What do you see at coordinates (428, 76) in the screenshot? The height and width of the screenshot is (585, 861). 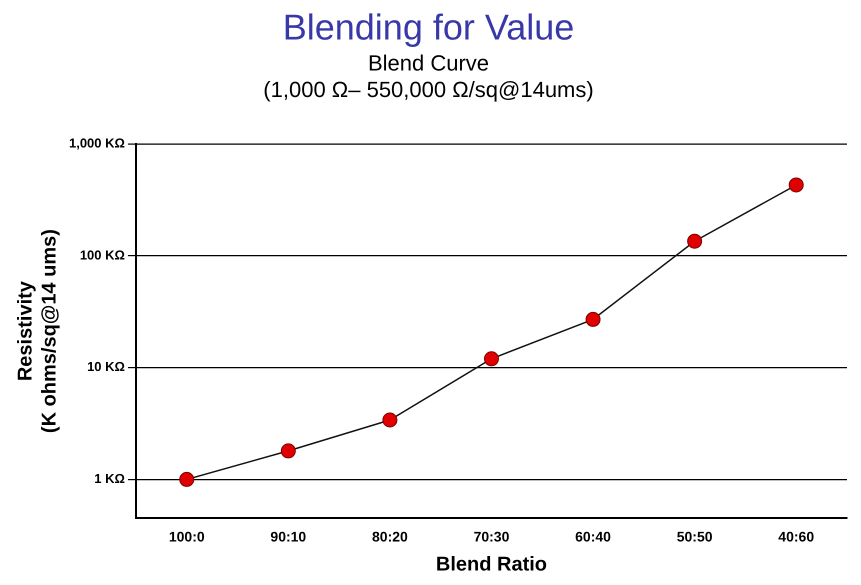 I see `chart-subtitle: Blend Curve (1,000 Ω– 550,000 Ω/sq@14ums)` at bounding box center [428, 76].